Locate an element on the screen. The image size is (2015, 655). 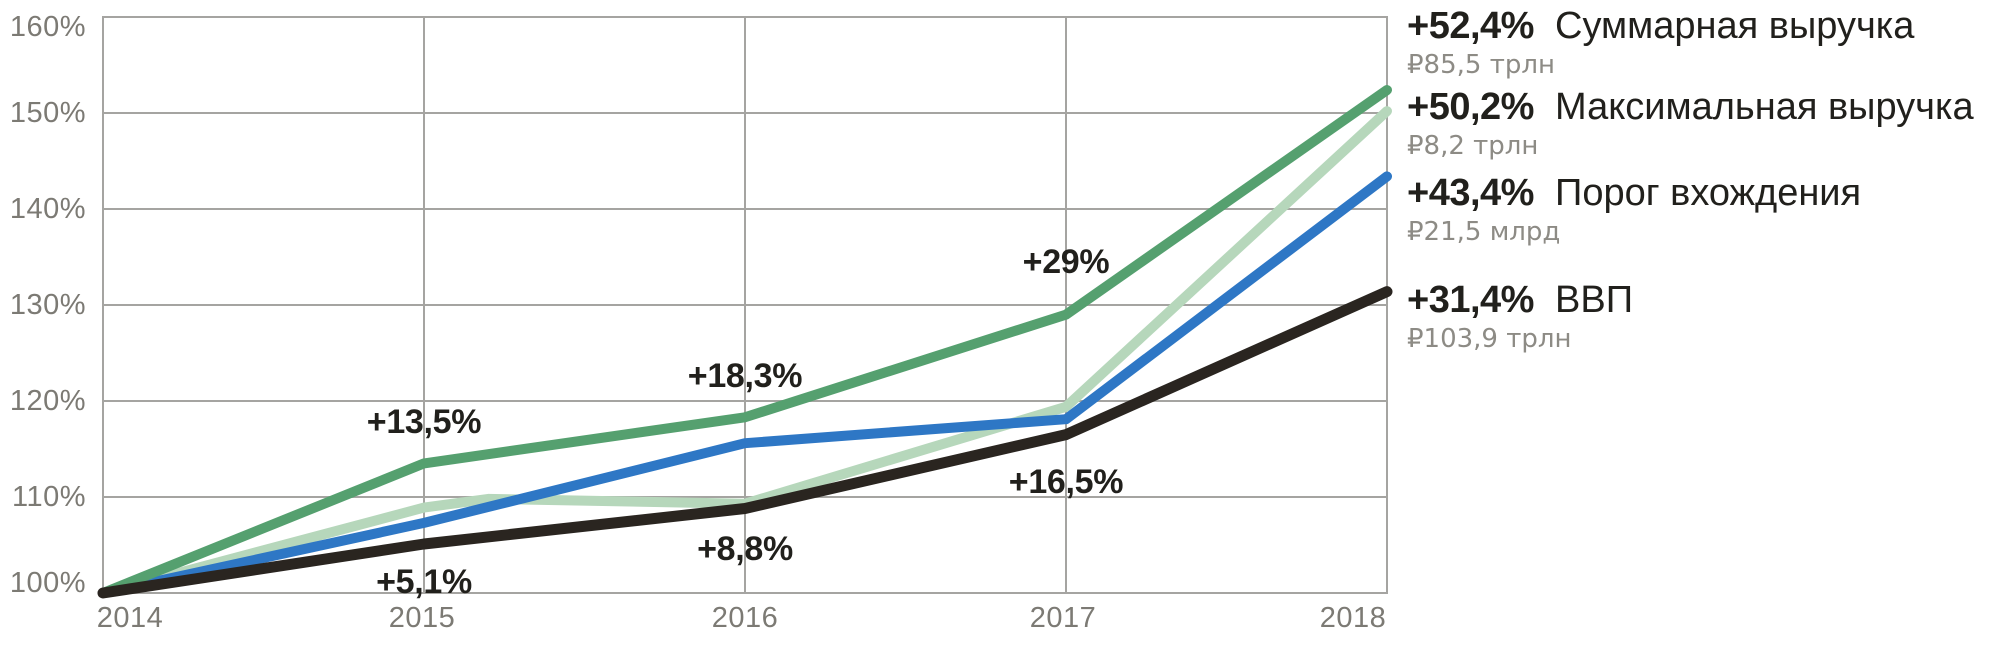
legend-row-gdp: +31,4% ₽103,9 трлн ВВП is located at coordinates (1520, 316).